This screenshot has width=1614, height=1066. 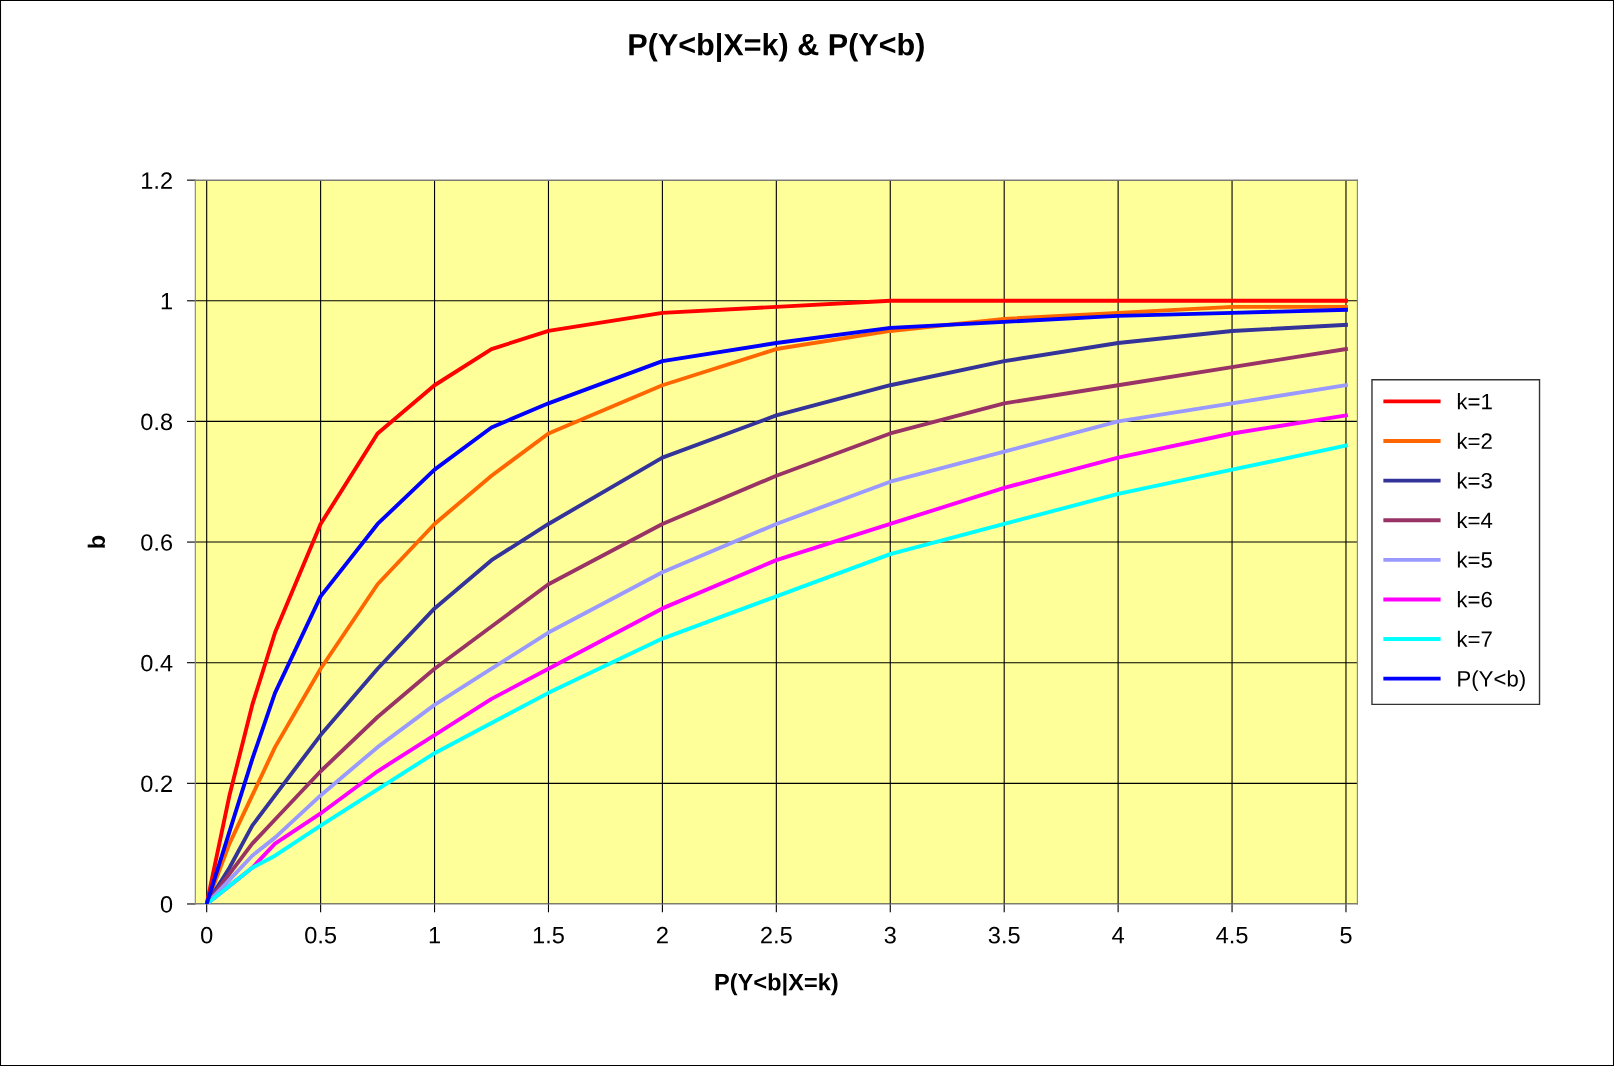 What do you see at coordinates (1474, 480) in the screenshot?
I see `legend-label: k=3` at bounding box center [1474, 480].